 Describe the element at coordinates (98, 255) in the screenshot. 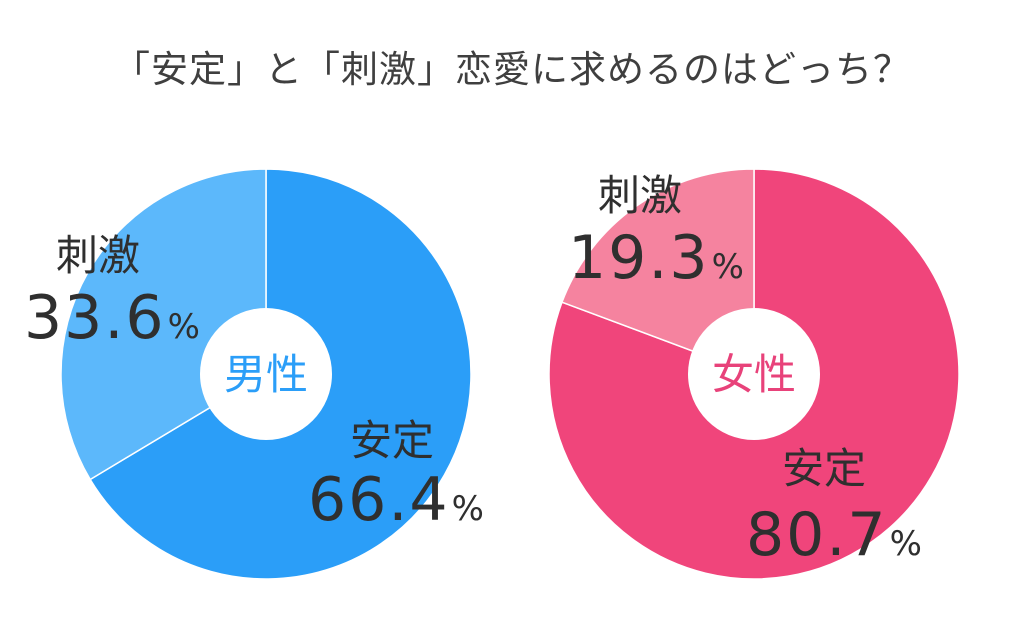

I see `slice-label-male-stimulation: 刺激` at that location.